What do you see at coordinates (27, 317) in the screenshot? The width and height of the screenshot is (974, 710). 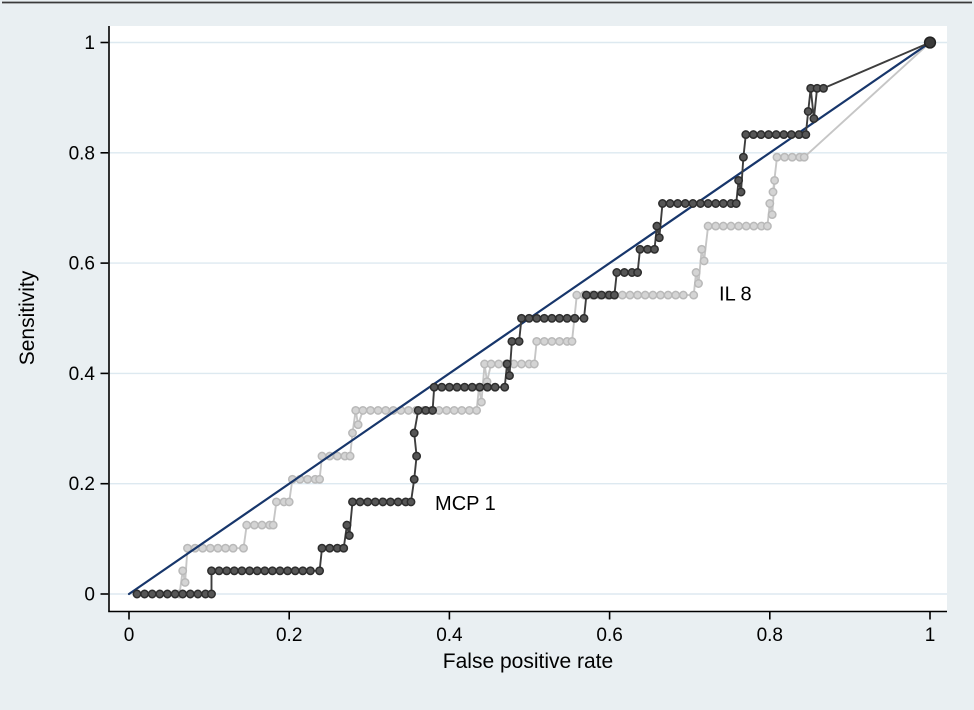 I see `y-axis-title: Sensitivity` at bounding box center [27, 317].